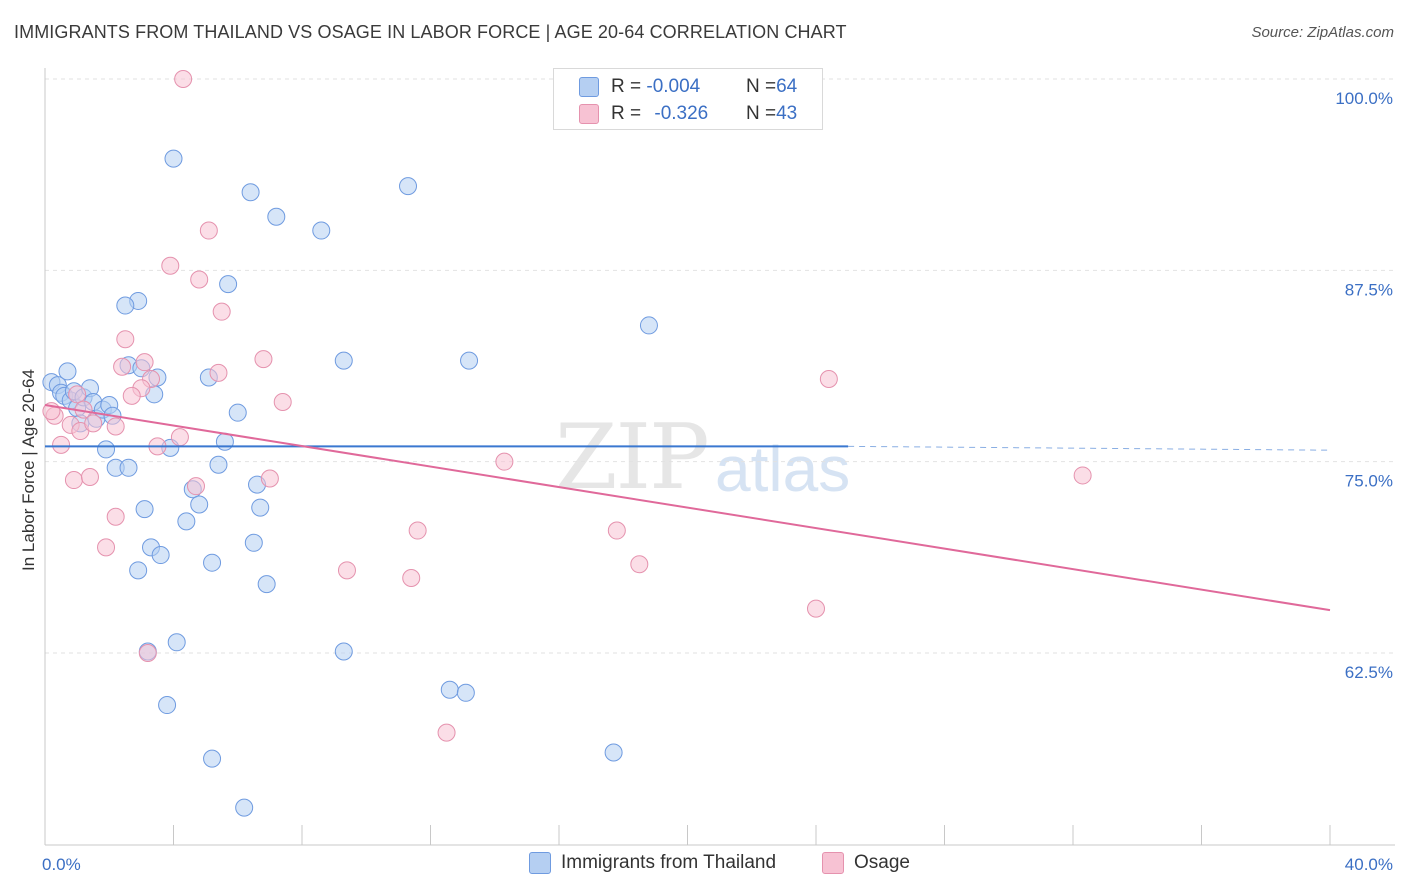 Image resolution: width=1406 pixels, height=892 pixels. Describe the element at coordinates (1364, 98) in the screenshot. I see `y-tick-label: 100.0%` at that location.